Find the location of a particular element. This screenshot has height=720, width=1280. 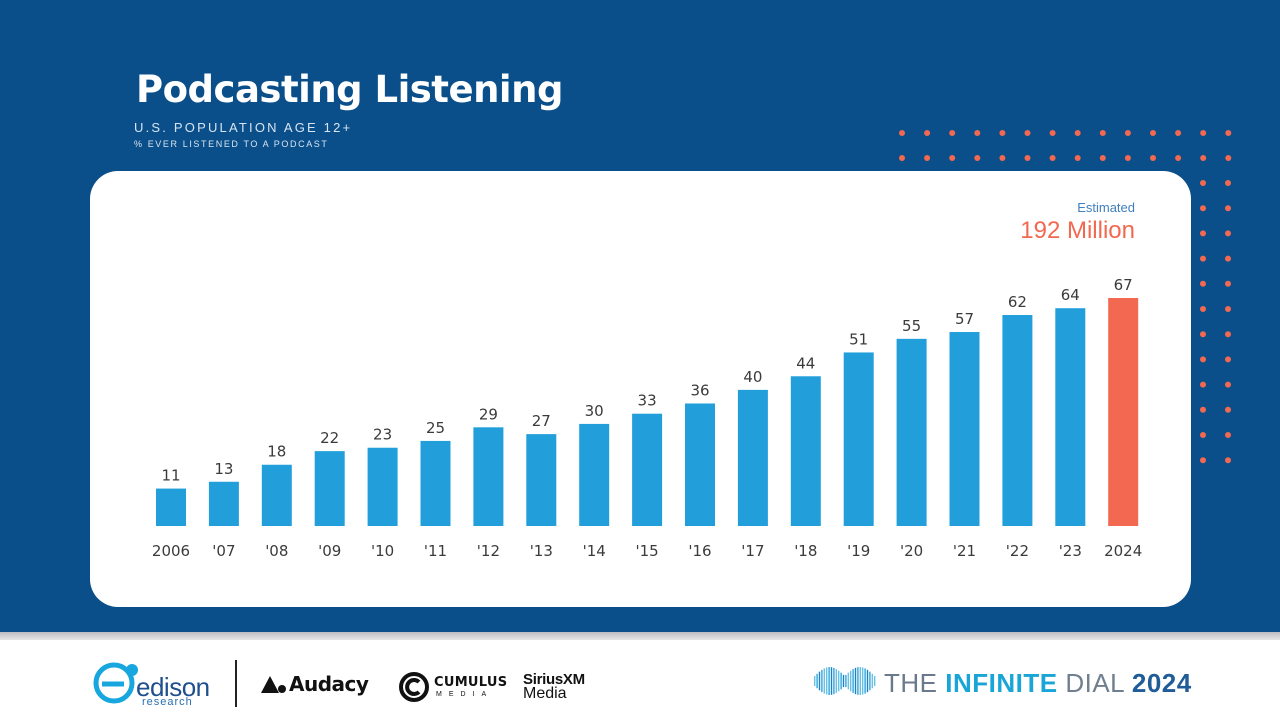

decorative-dot-grid is located at coordinates (1065, 297).